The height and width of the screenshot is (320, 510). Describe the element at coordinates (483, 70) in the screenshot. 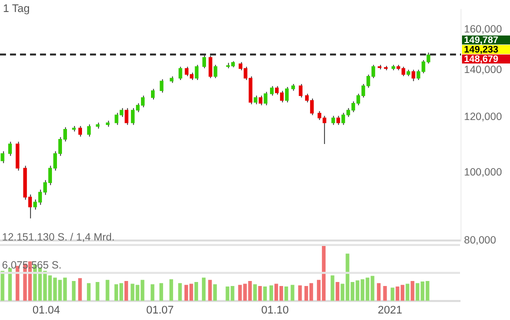

I see `y-tick-label: 140,000` at that location.